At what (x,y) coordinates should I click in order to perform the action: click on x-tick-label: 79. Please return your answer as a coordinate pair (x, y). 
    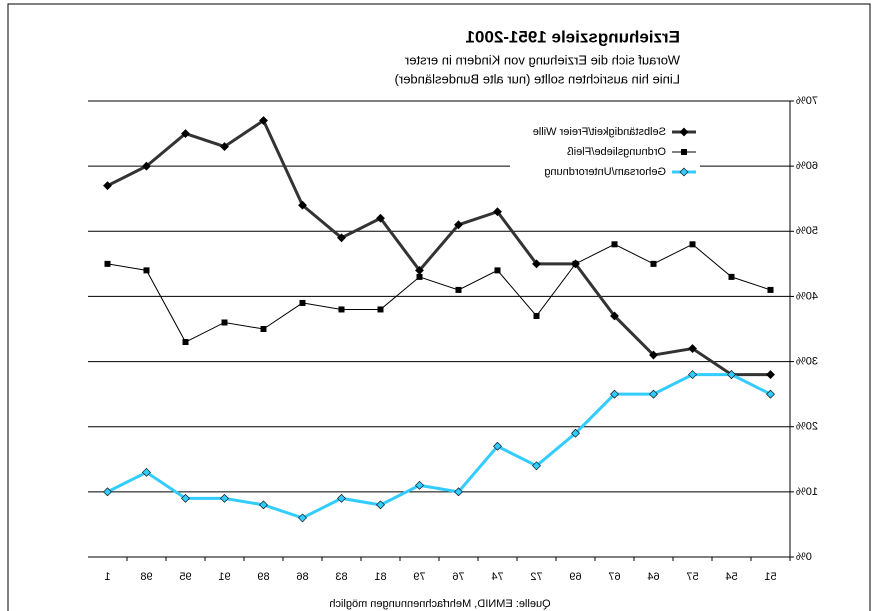
    Looking at the image, I should click on (419, 577).